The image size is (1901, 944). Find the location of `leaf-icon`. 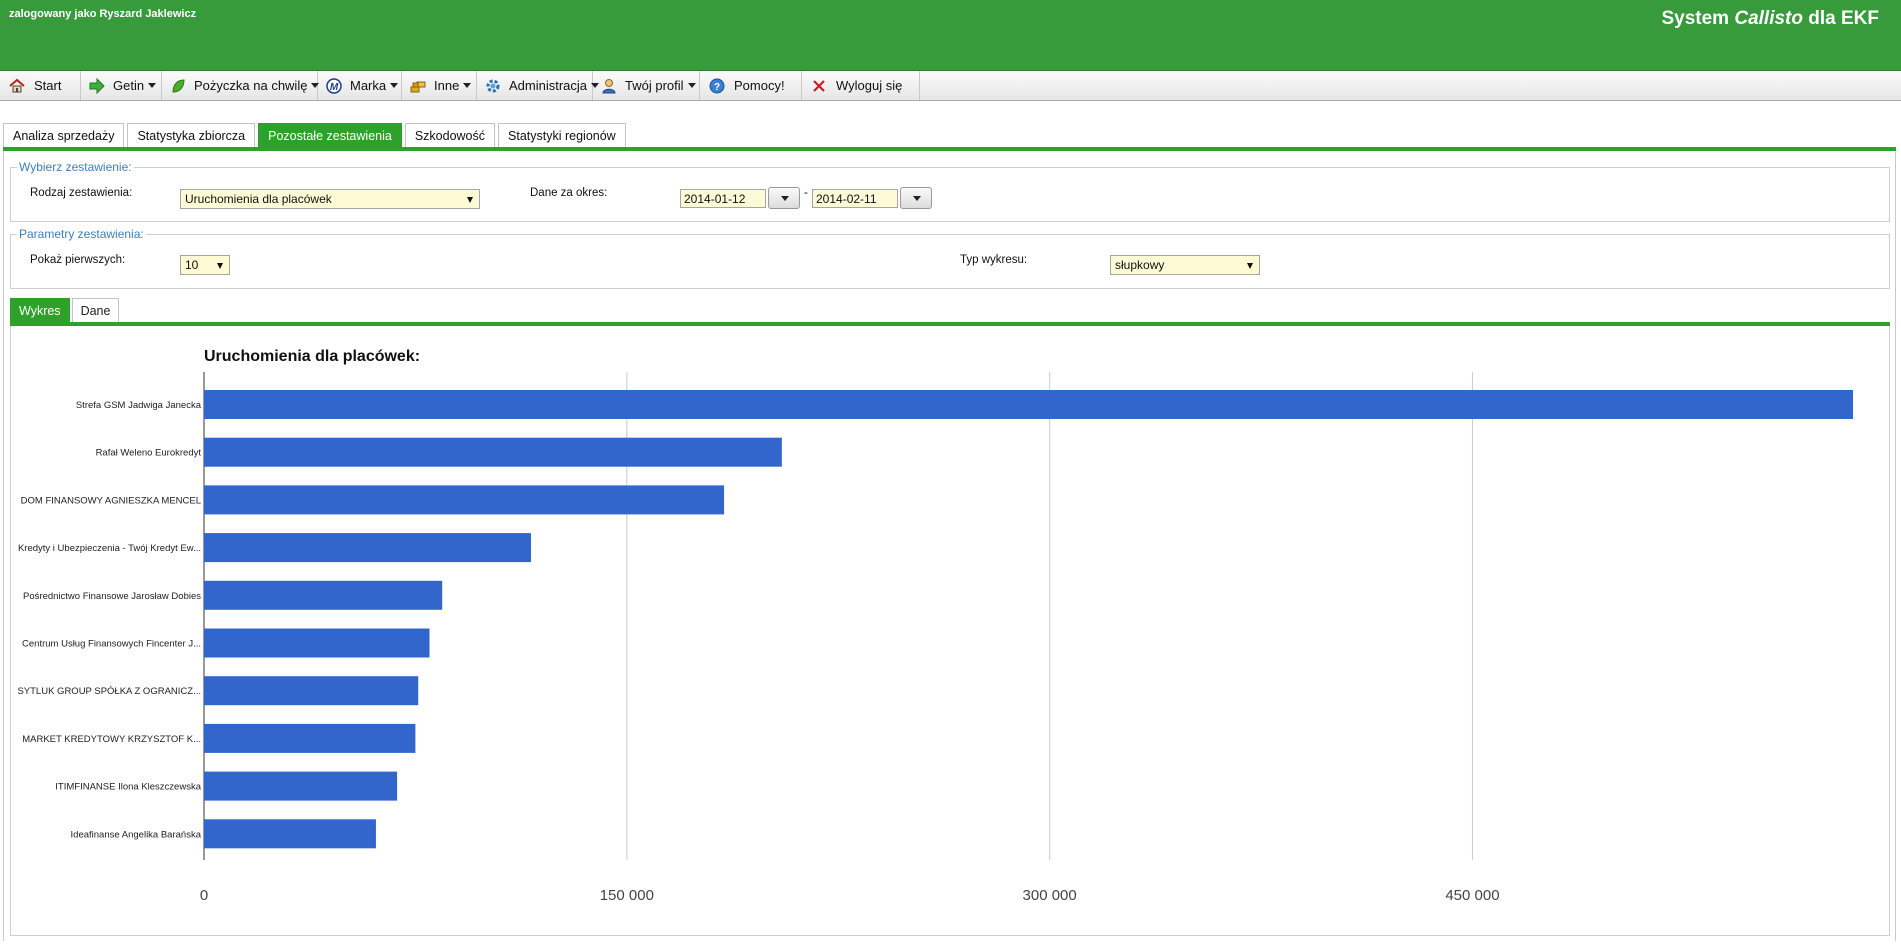

leaf-icon is located at coordinates (178, 86).